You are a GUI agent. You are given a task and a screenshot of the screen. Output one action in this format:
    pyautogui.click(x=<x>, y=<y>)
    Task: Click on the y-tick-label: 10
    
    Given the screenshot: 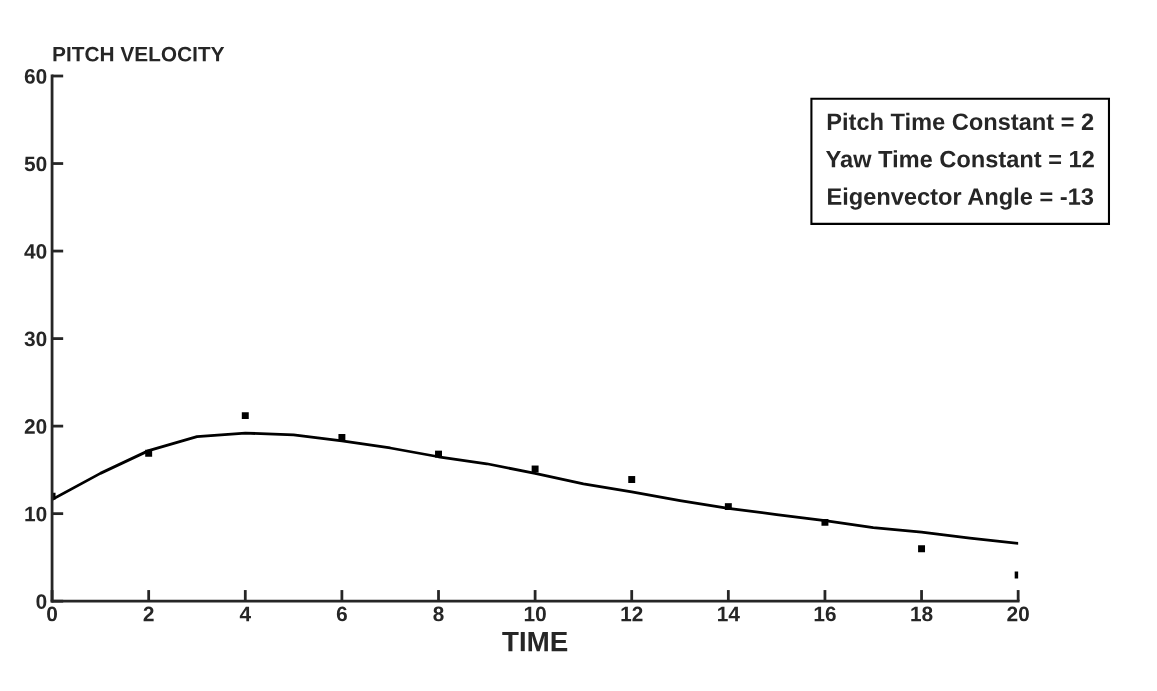 What is the action you would take?
    pyautogui.click(x=36, y=514)
    